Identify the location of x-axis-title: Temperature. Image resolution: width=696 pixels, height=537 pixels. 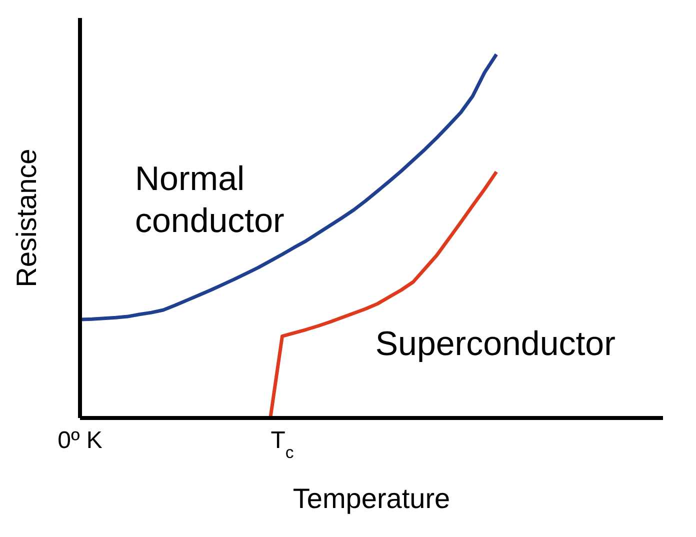
(371, 498).